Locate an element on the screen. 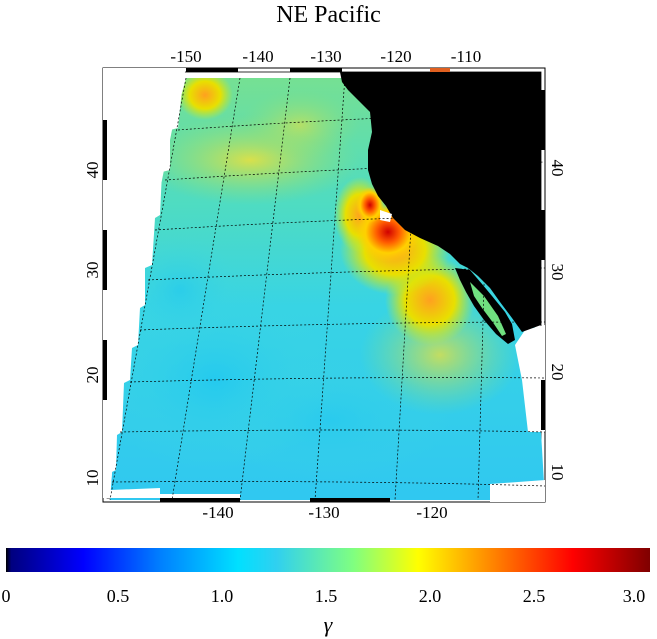 The width and height of the screenshot is (657, 639). gulf-of-california is located at coordinates (488, 309).